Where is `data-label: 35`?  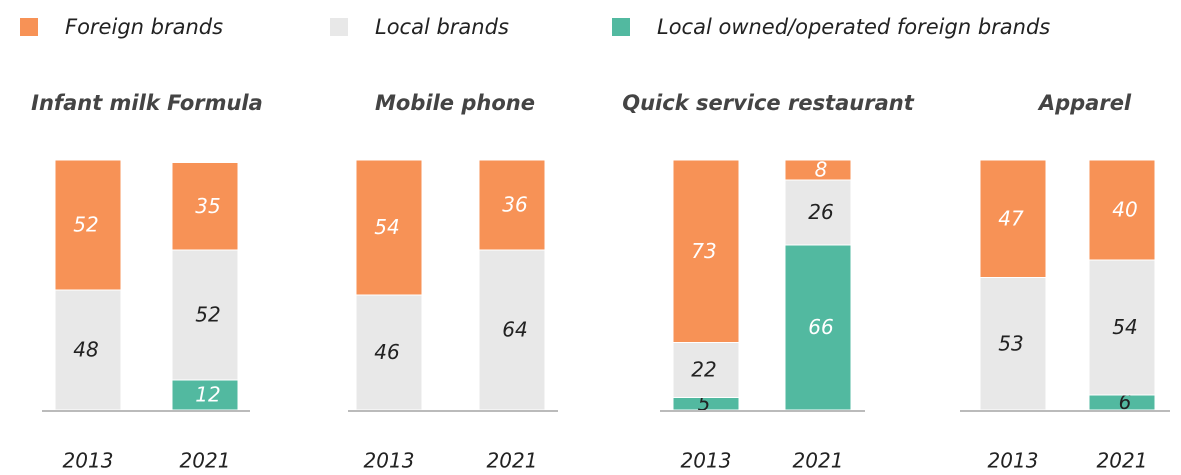 data-label: 35 is located at coordinates (207, 206).